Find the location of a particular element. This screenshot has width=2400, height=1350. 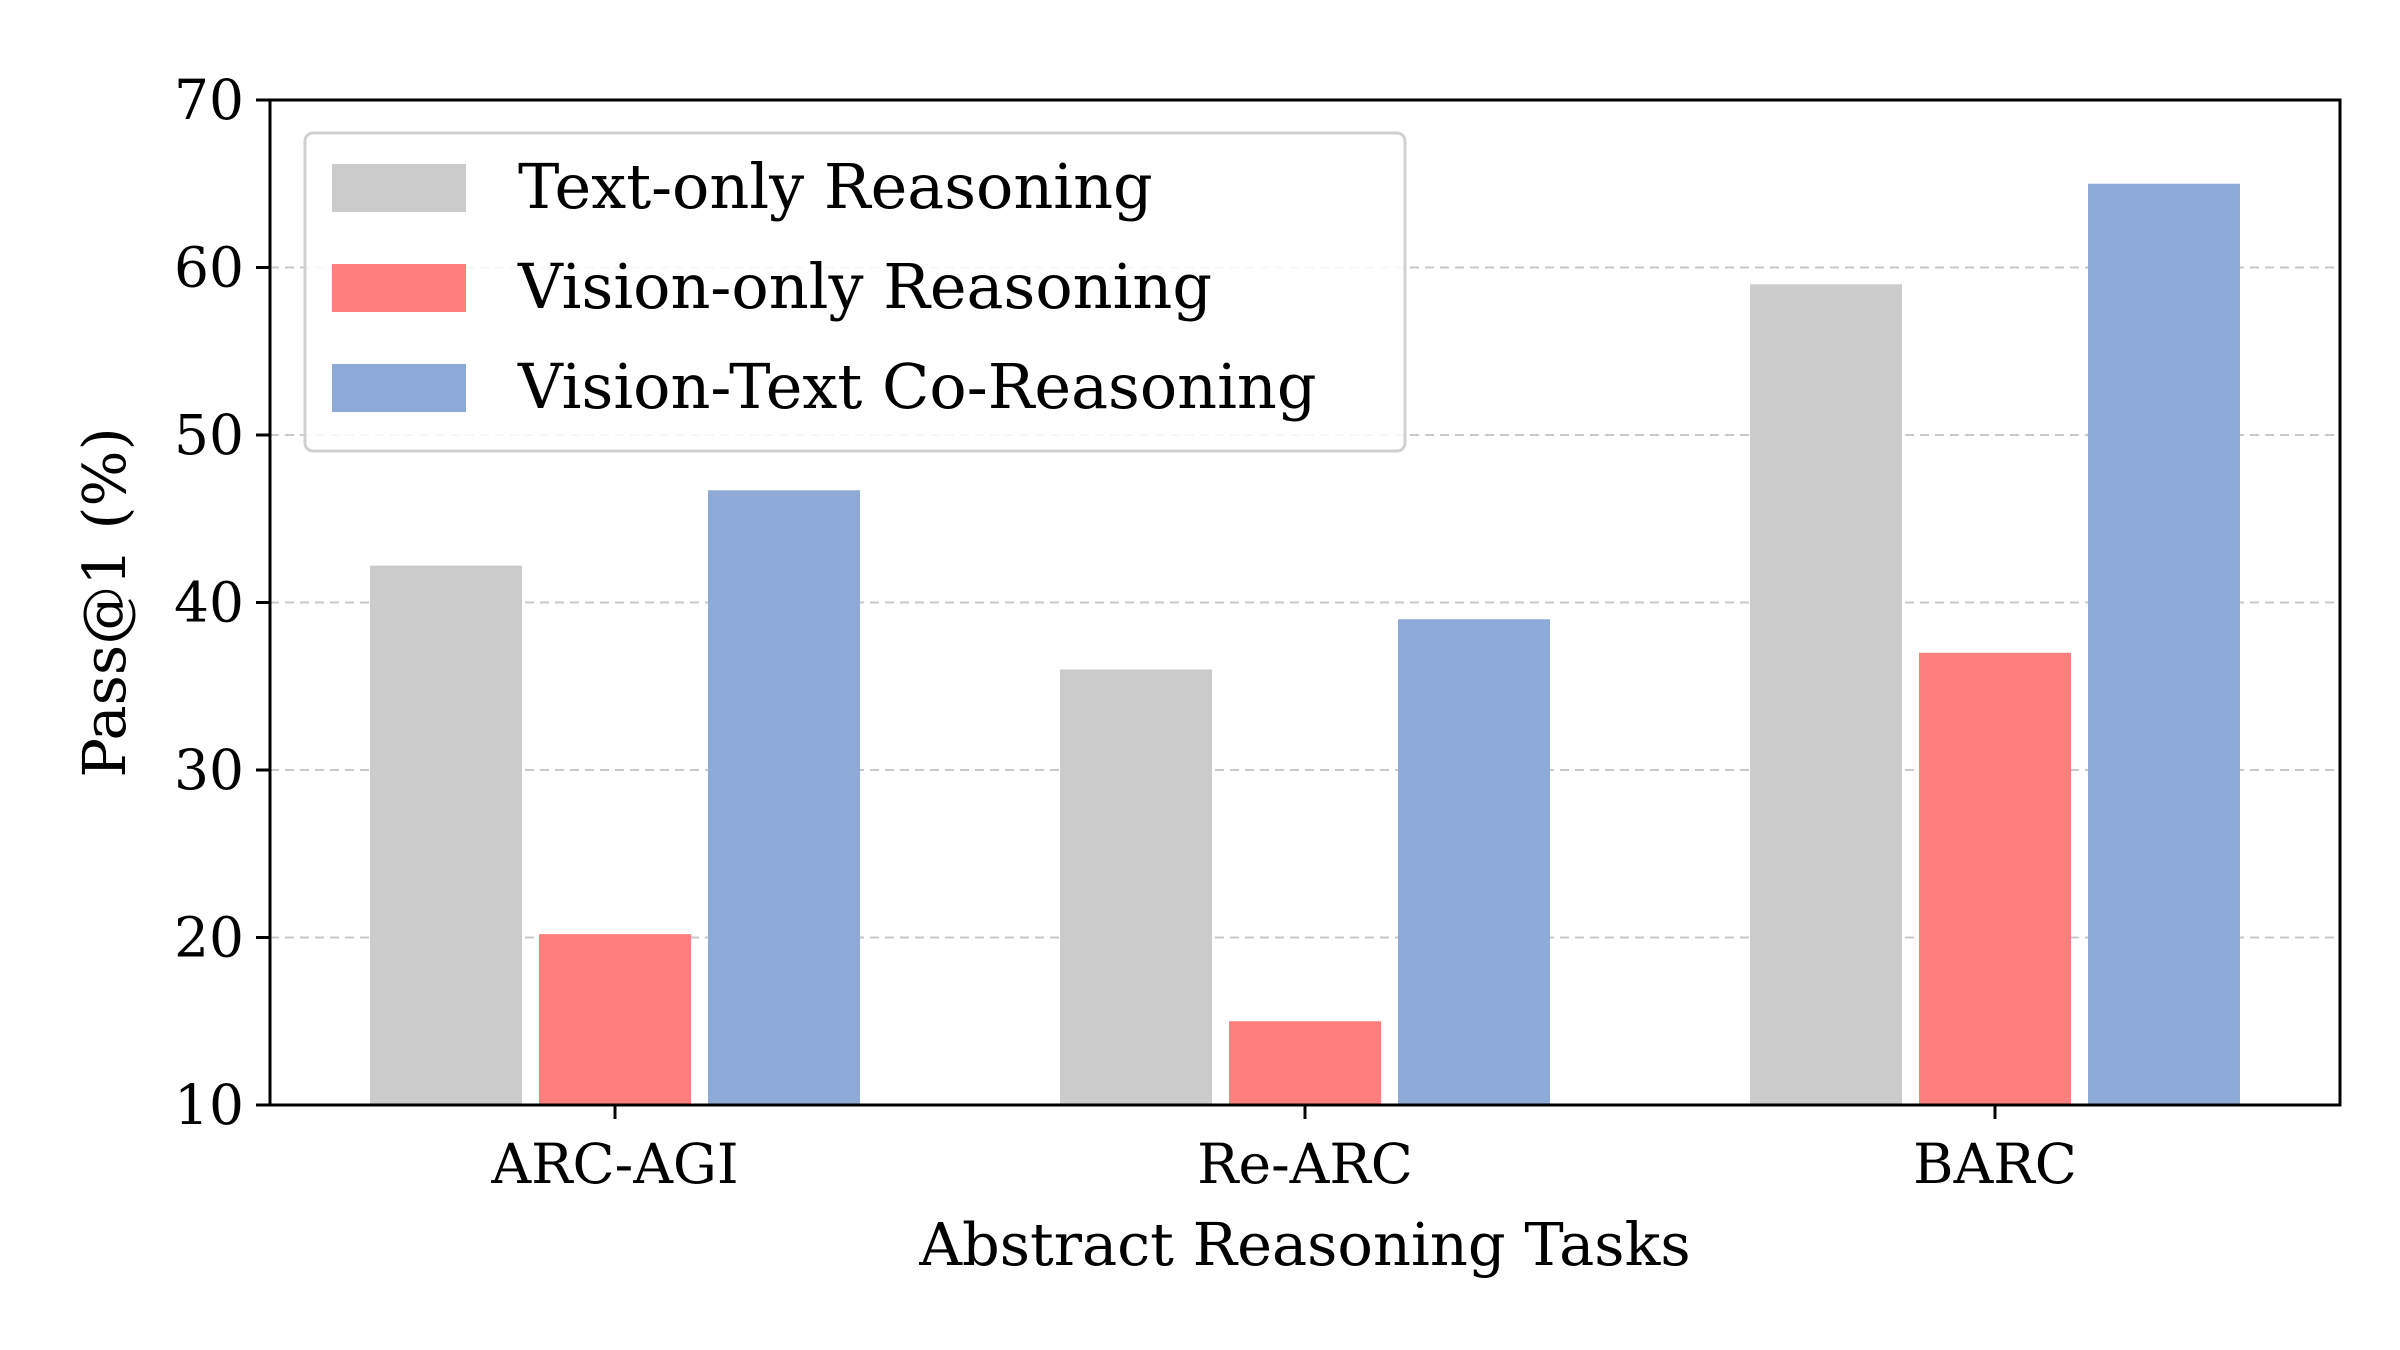

x-tick-label: BARC is located at coordinates (1995, 1164).